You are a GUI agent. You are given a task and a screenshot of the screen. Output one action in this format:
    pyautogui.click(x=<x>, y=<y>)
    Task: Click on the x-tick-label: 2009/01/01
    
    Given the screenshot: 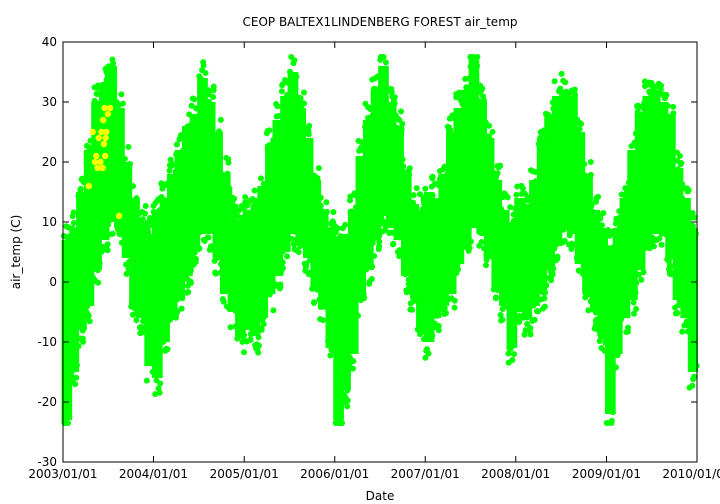 What is the action you would take?
    pyautogui.click(x=606, y=474)
    